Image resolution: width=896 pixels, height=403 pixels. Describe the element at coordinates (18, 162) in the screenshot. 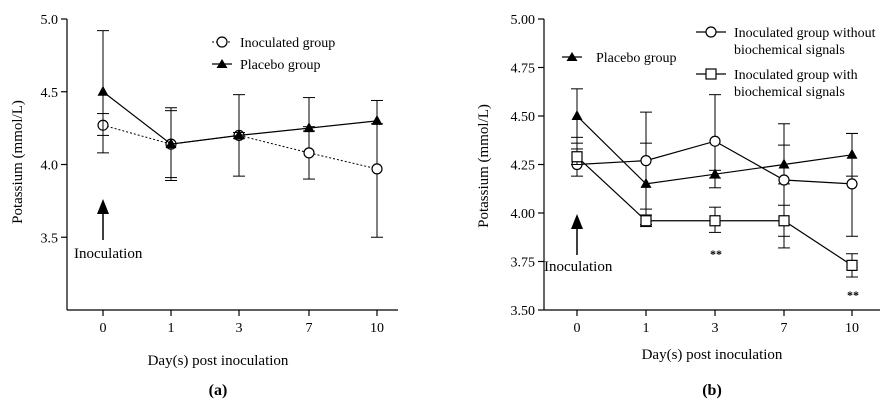

I see `panel-a-y-axis-title: Potassium (mmol/L)` at that location.